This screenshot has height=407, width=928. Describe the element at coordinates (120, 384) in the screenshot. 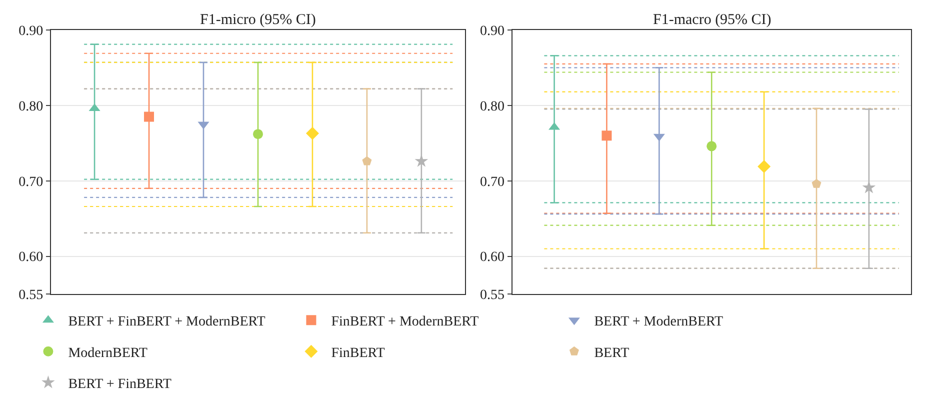

I see `legend-label: BERT + FinBERT` at that location.